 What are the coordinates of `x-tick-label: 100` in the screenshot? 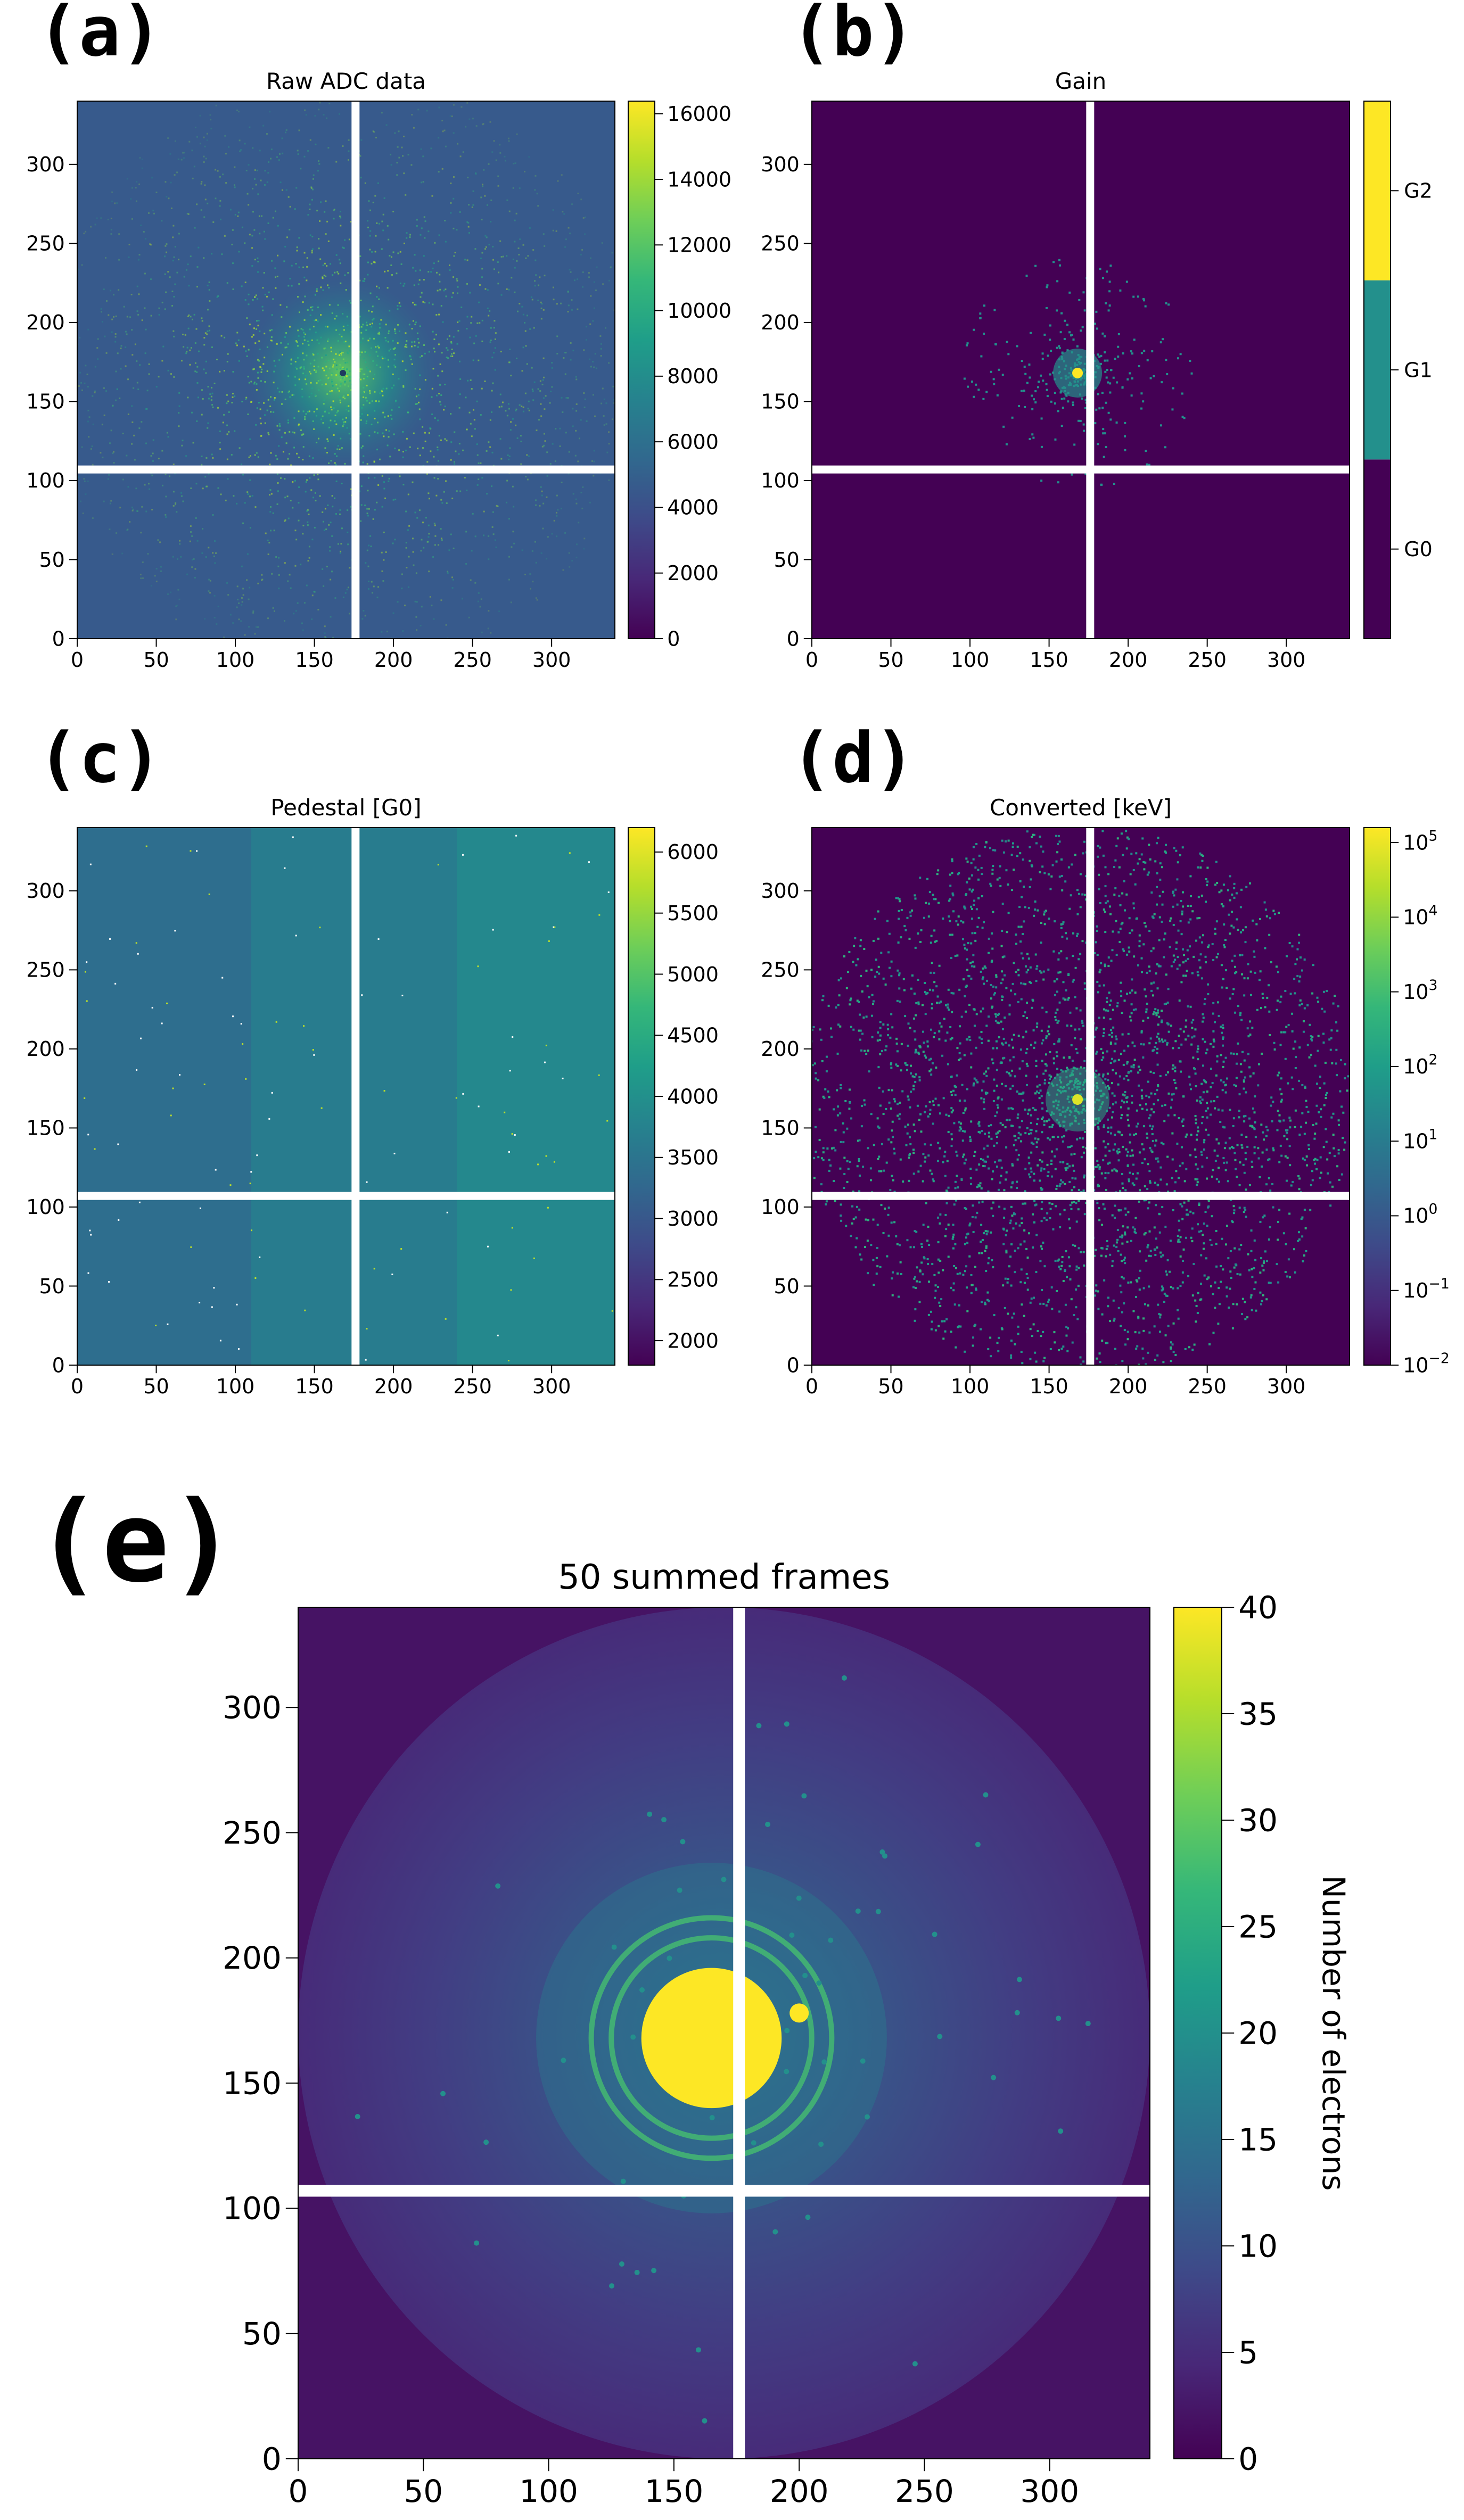 It's located at (235, 1386).